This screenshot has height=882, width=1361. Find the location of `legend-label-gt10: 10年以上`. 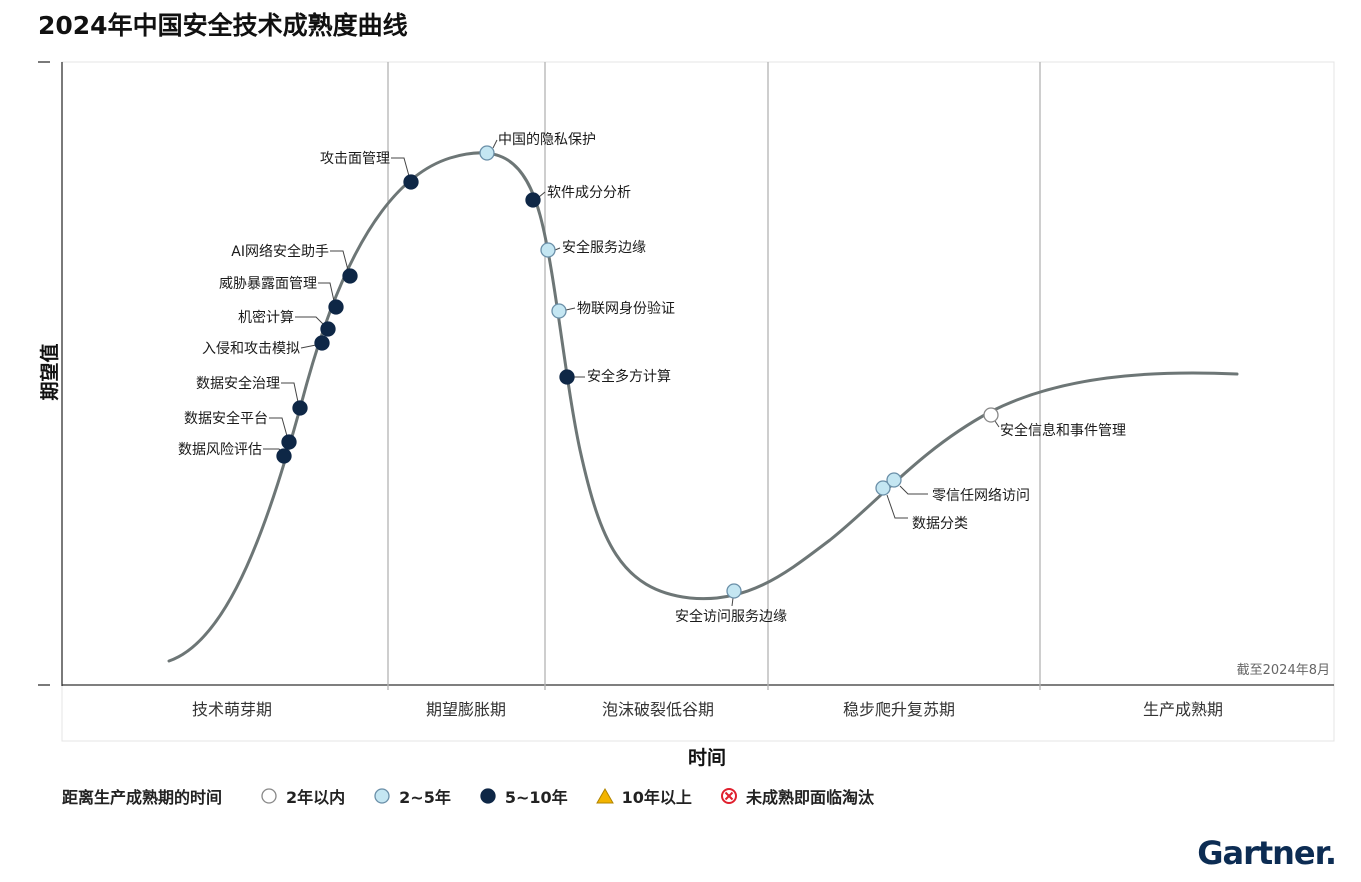

legend-label-gt10: 10年以上 is located at coordinates (656, 797).